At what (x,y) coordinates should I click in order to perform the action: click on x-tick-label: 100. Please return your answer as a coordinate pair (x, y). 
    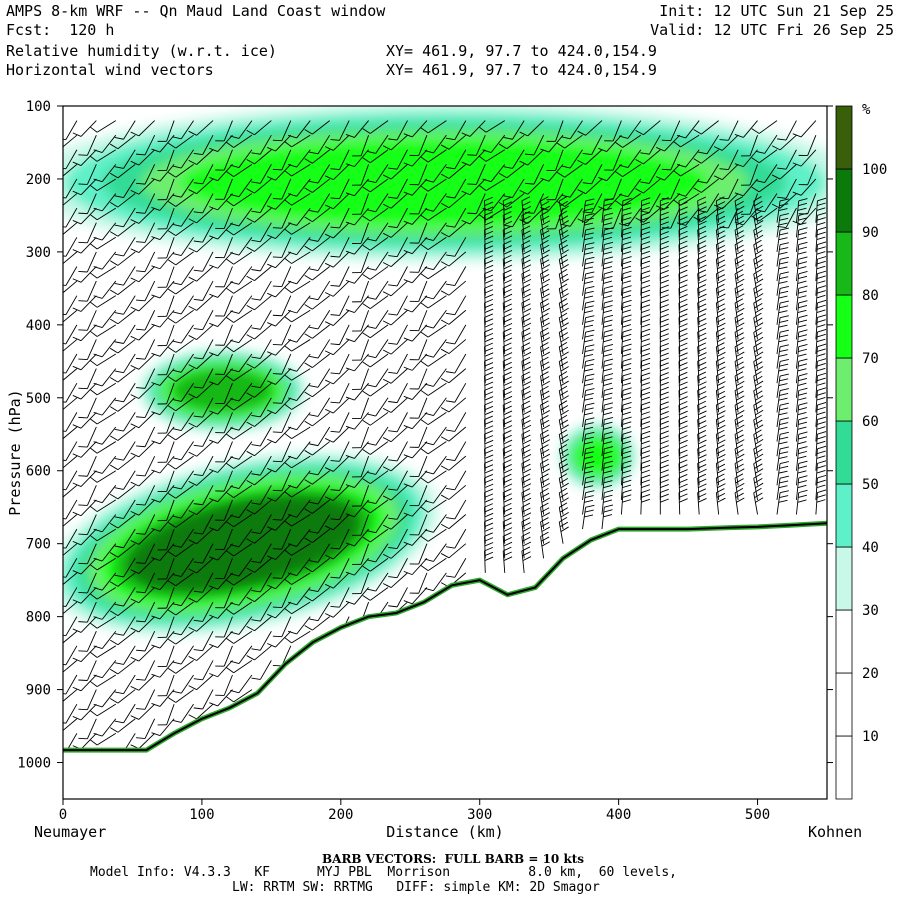
    Looking at the image, I should click on (201, 815).